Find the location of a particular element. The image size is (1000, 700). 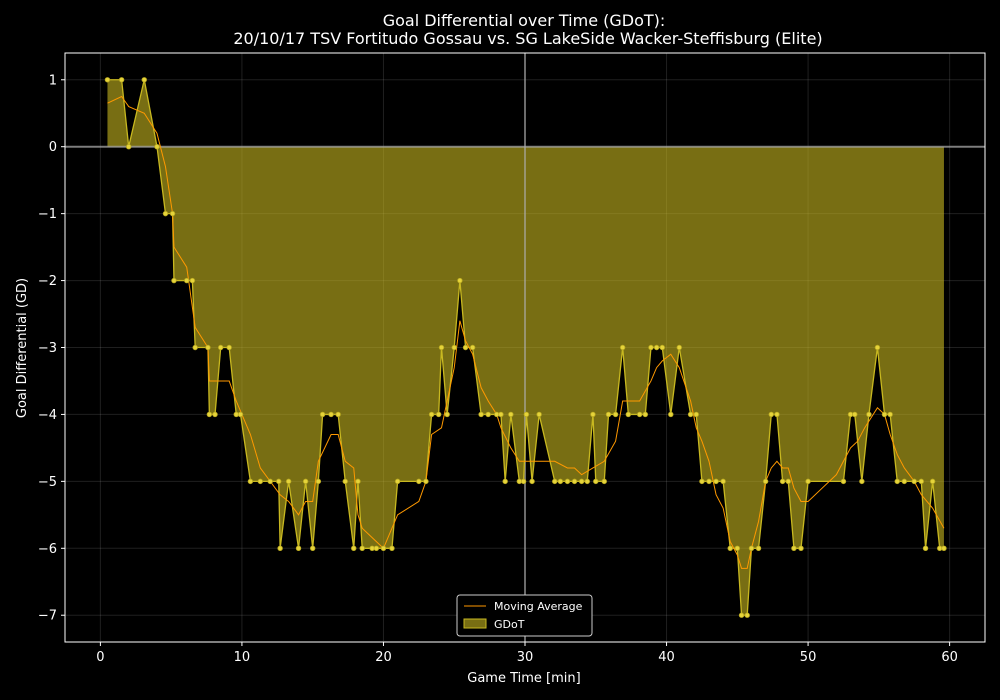

y-tick-label: −7 is located at coordinates (47, 616).